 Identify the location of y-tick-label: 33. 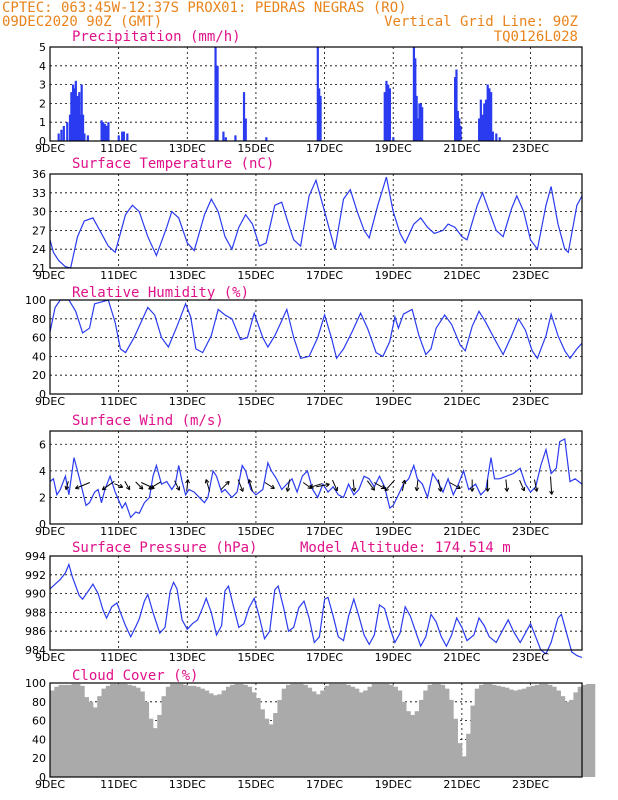
(39, 193).